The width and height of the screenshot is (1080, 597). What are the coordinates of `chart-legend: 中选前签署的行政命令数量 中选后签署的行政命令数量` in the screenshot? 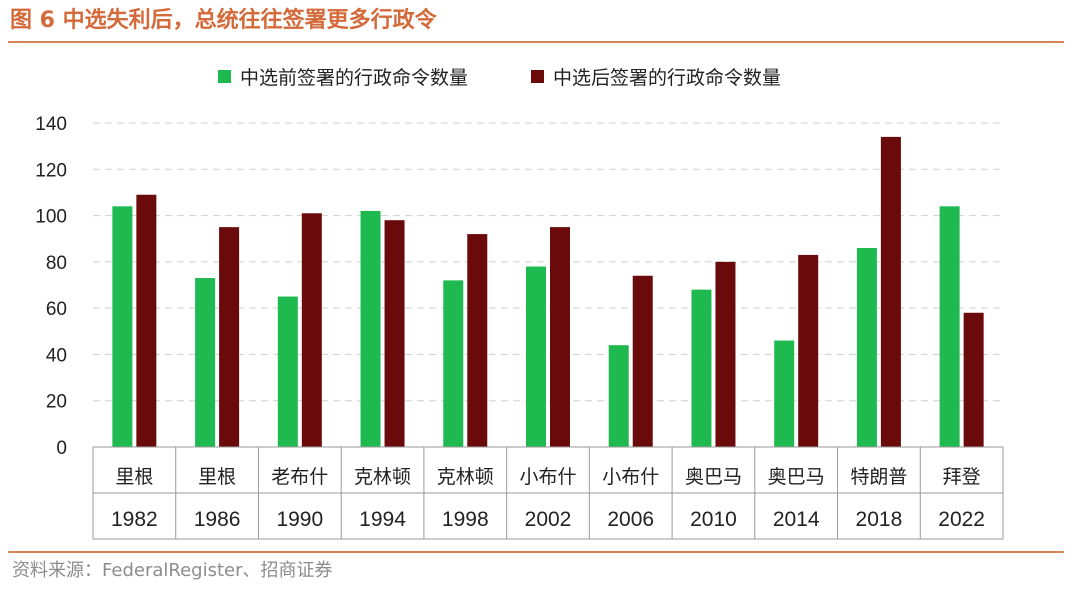 It's located at (499, 78).